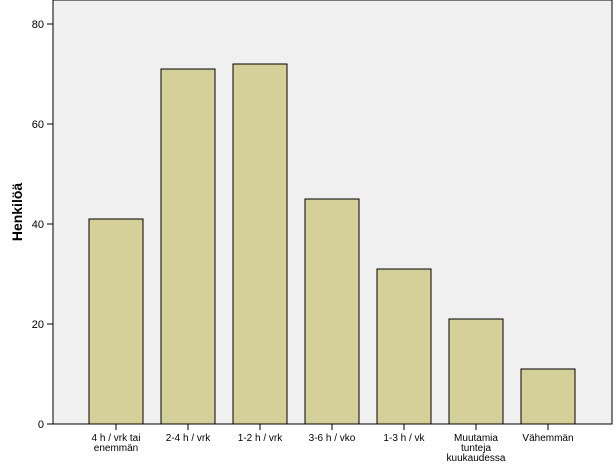  What do you see at coordinates (38, 325) in the screenshot?
I see `y-tick-label: 20` at bounding box center [38, 325].